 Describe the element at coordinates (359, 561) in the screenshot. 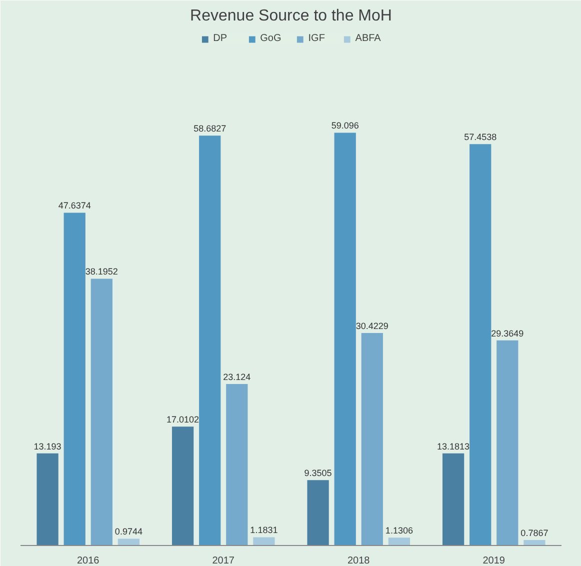

I see `x-tick-label: 2018` at that location.